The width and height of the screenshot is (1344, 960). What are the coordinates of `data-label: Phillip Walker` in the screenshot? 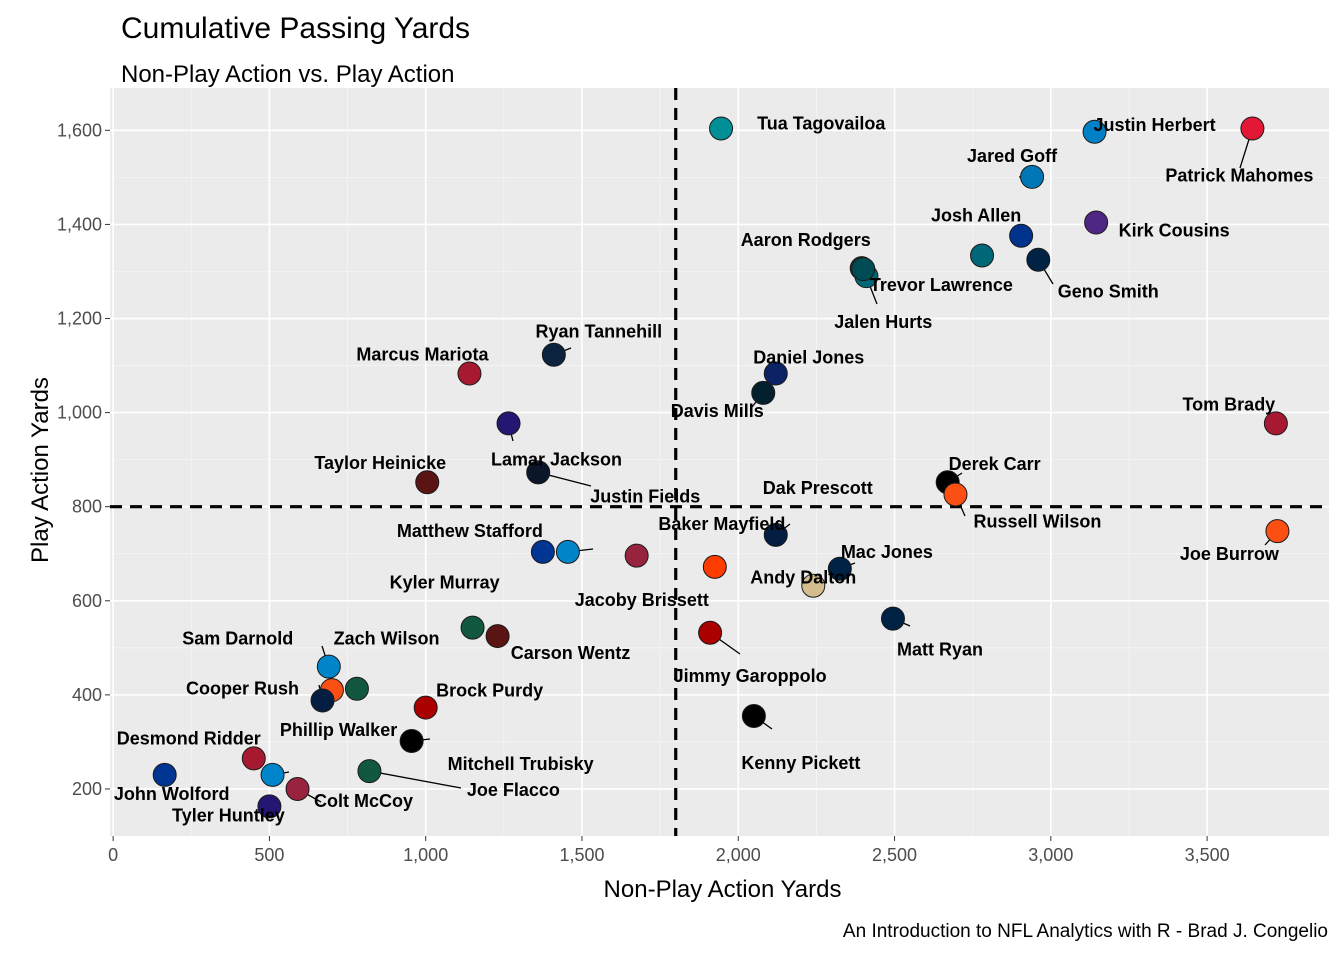 It's located at (338, 730).